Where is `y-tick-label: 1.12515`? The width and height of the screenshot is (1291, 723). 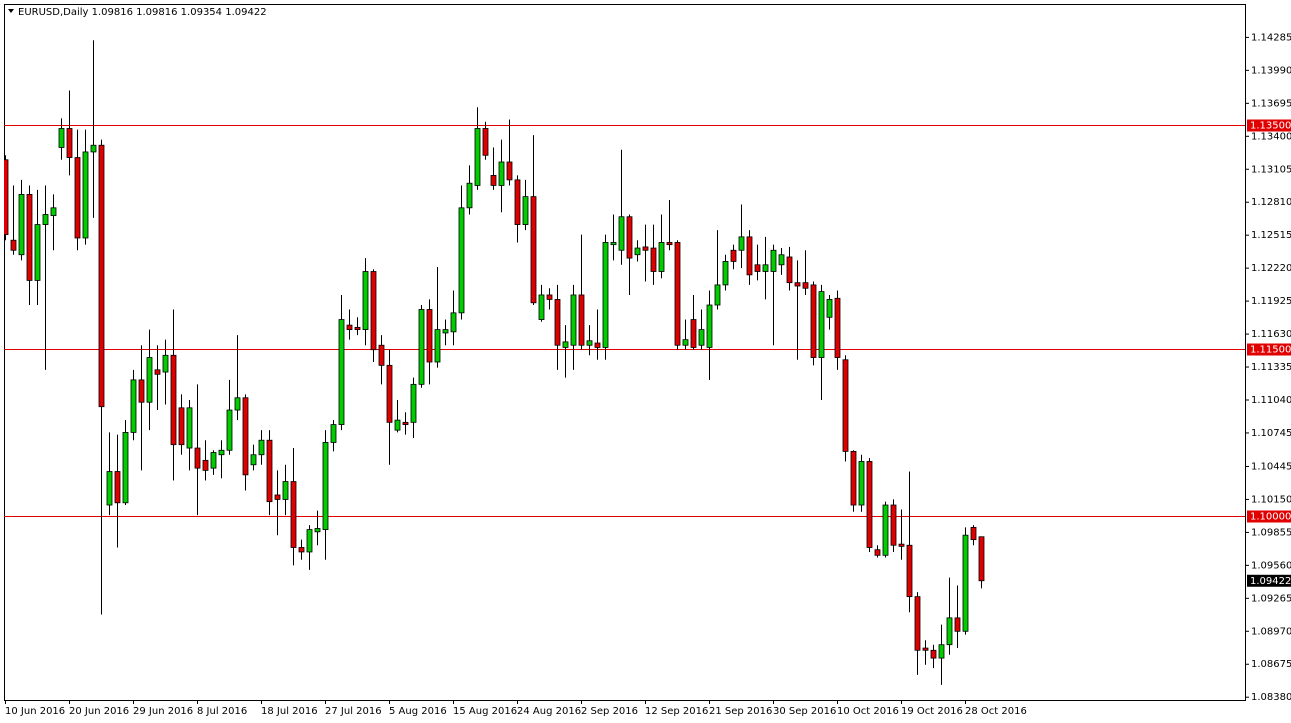 y-tick-label: 1.12515 is located at coordinates (1271, 235).